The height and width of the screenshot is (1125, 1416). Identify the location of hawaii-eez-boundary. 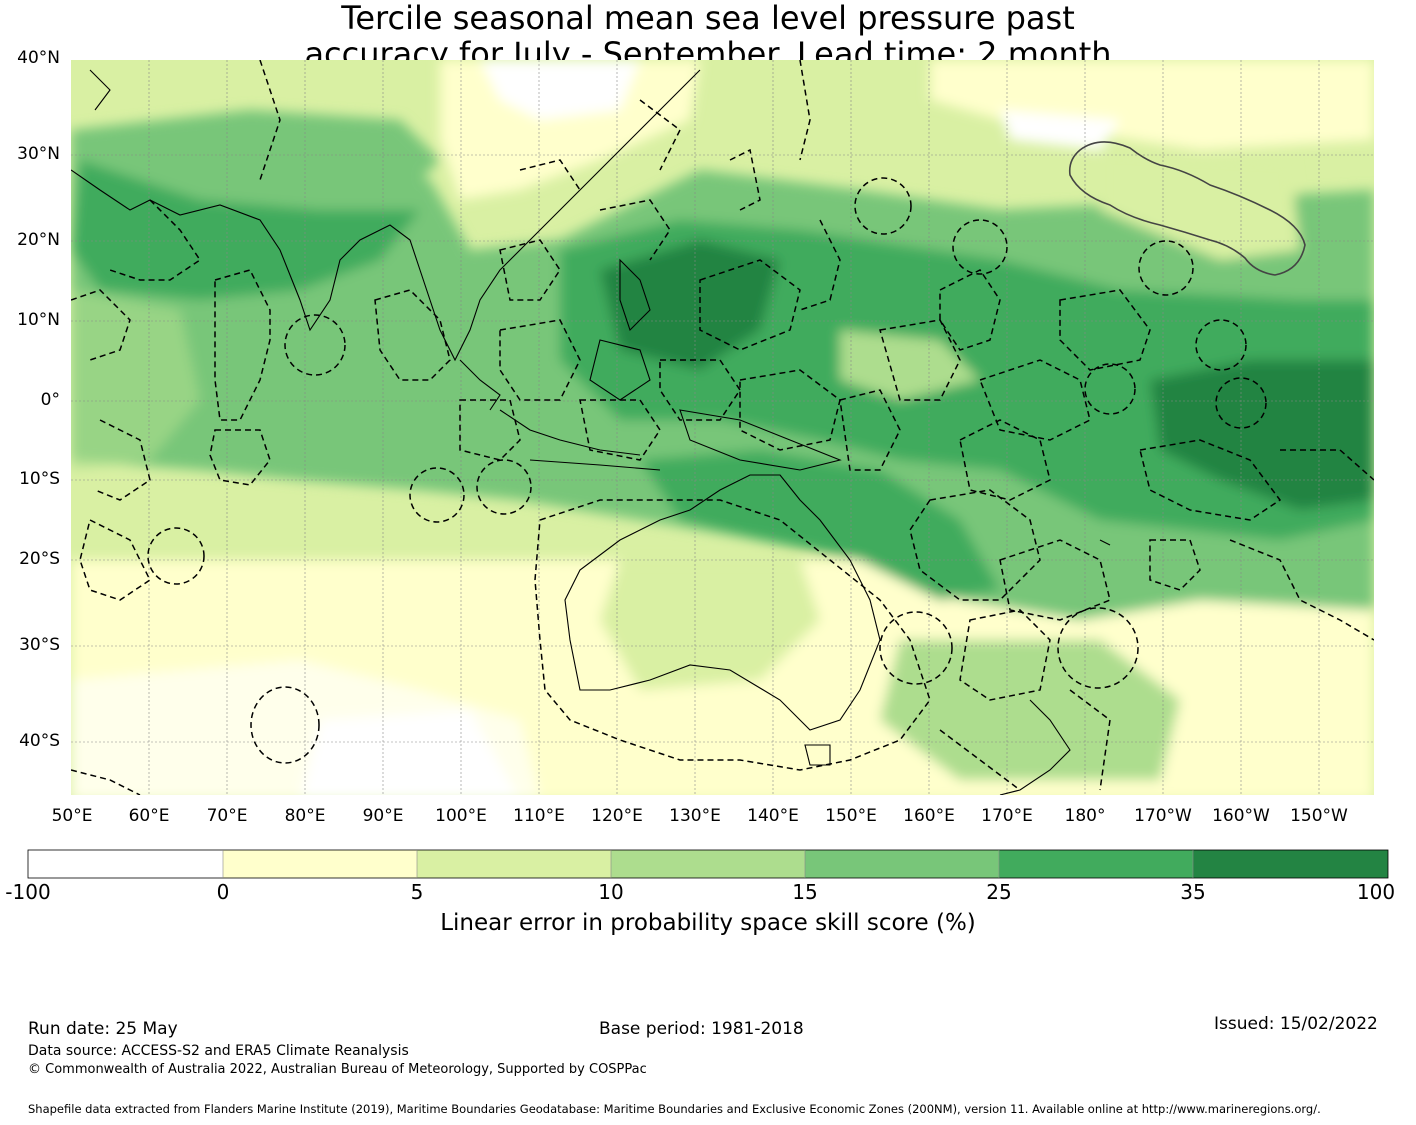
(1187, 208).